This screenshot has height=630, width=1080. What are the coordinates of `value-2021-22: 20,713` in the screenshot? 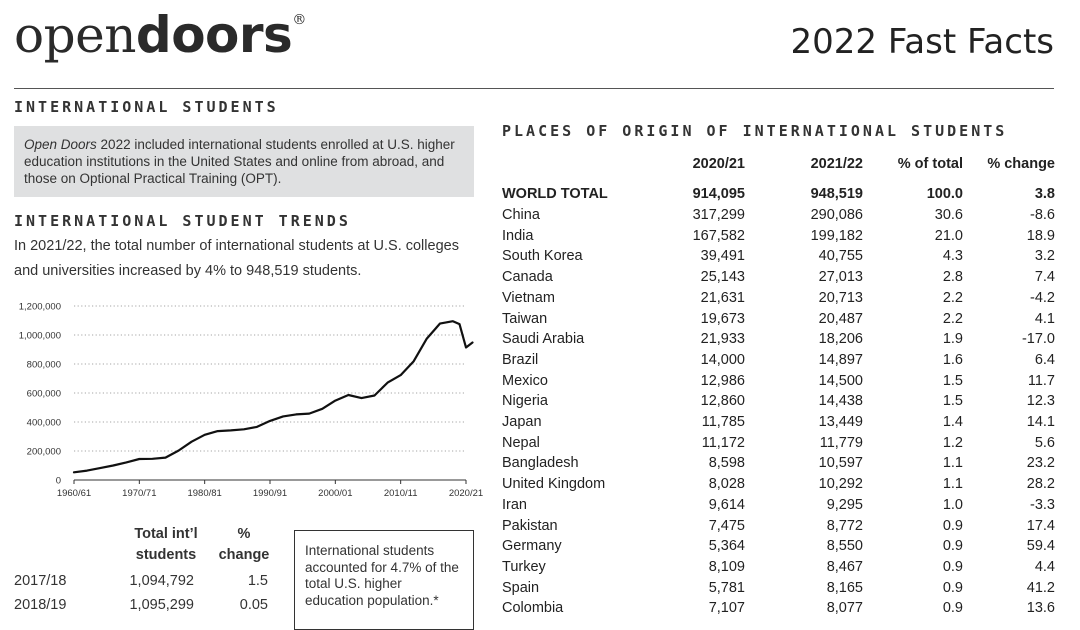 It's located at (840, 297).